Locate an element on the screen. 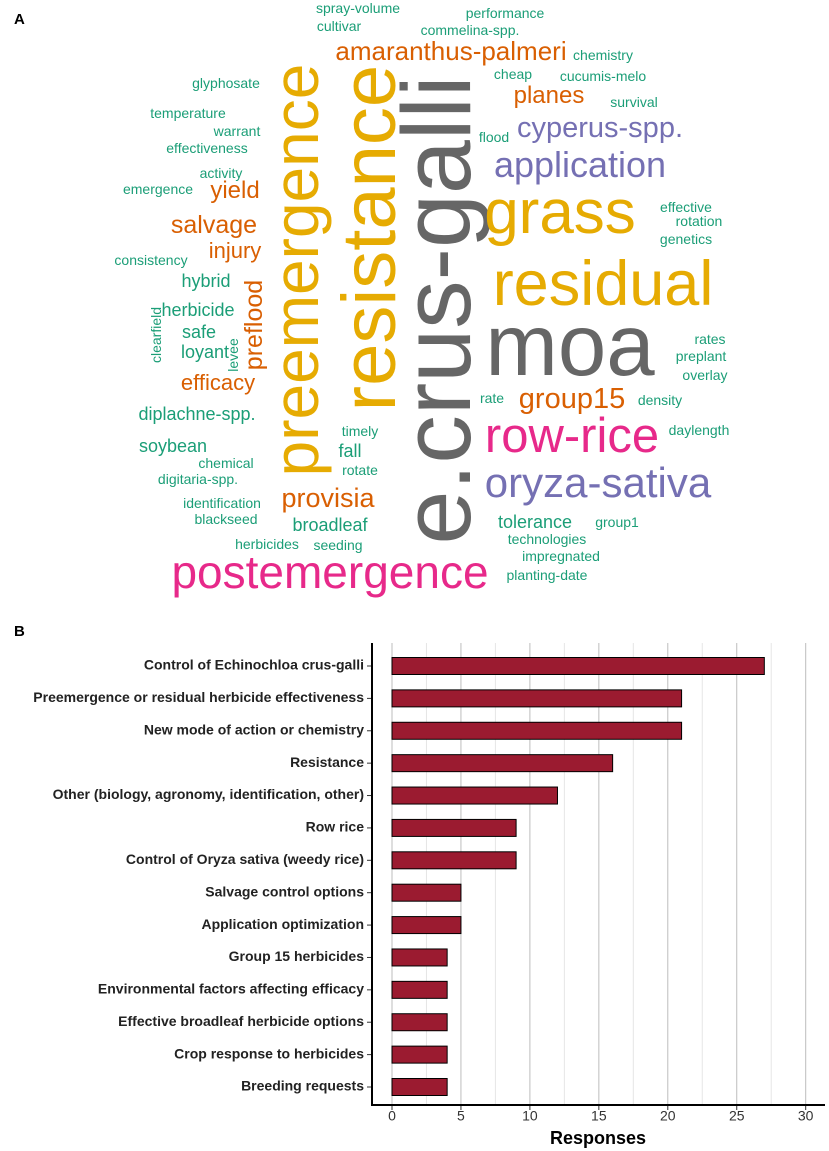 The width and height of the screenshot is (829, 1151). y-tick-label: Group 15 herbicides is located at coordinates (297, 956).